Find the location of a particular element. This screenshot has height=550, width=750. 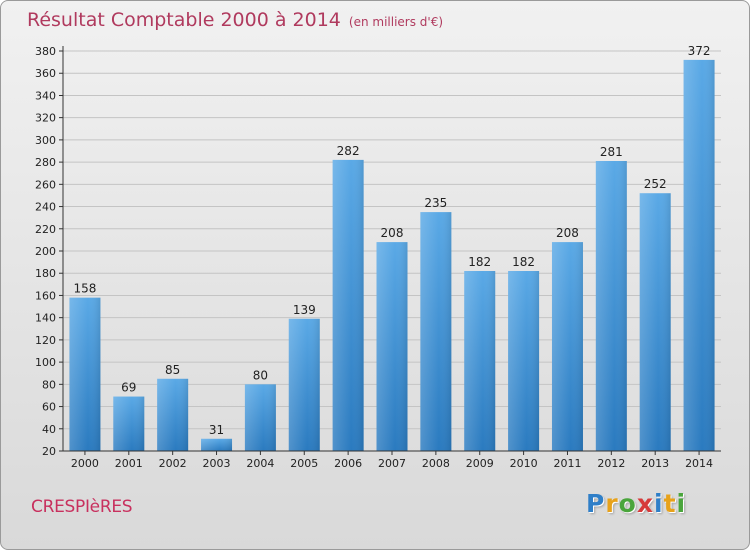

logo-letter: t is located at coordinates (670, 503).